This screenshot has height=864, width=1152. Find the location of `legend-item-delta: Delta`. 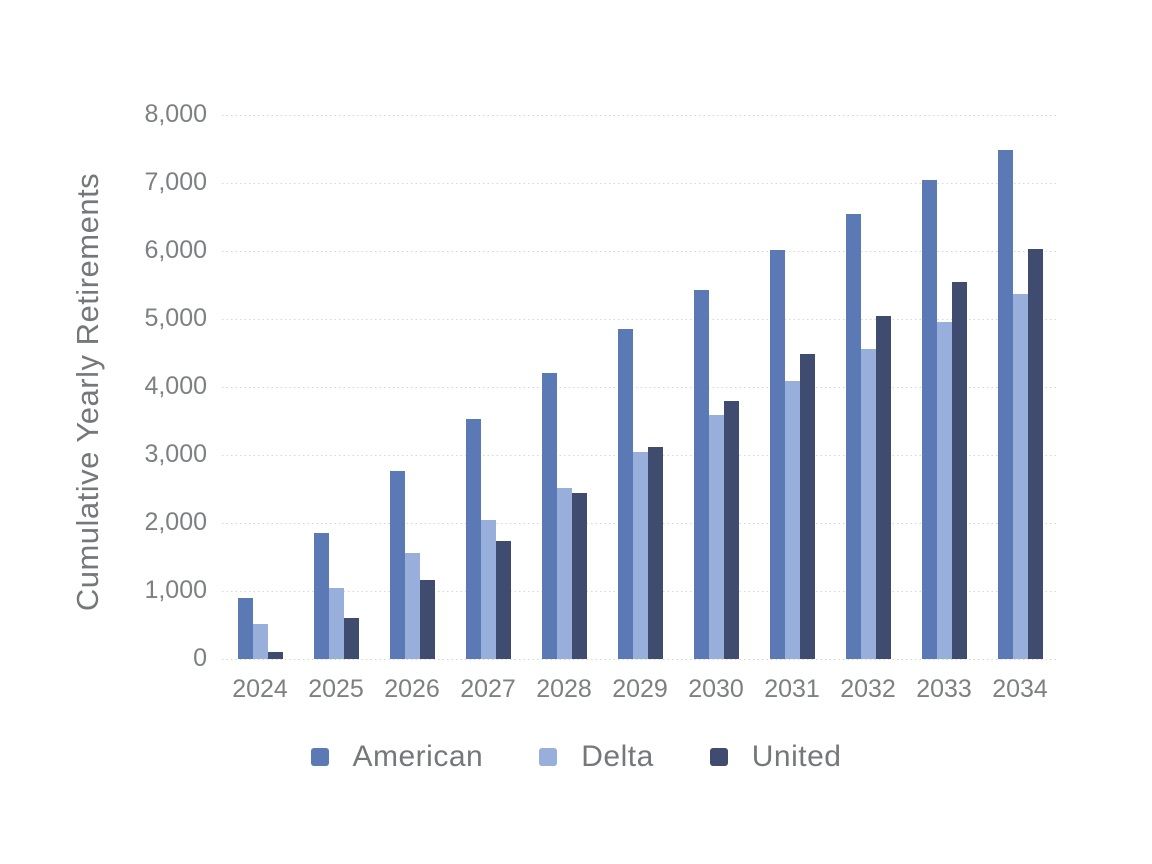

legend-item-delta: Delta is located at coordinates (596, 757).